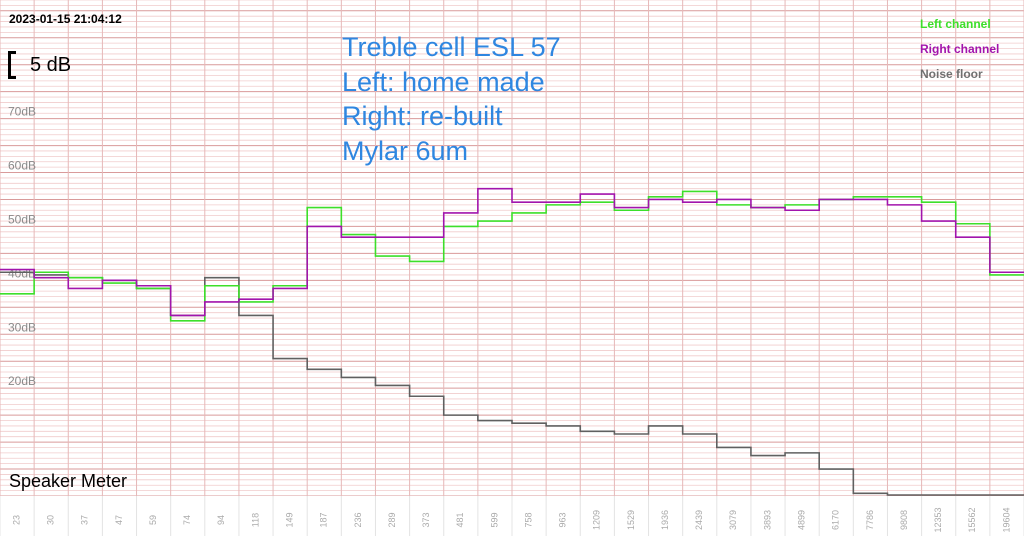 The height and width of the screenshot is (536, 1024). Describe the element at coordinates (443, 81) in the screenshot. I see `annotation-line-2: Left: home made` at that location.